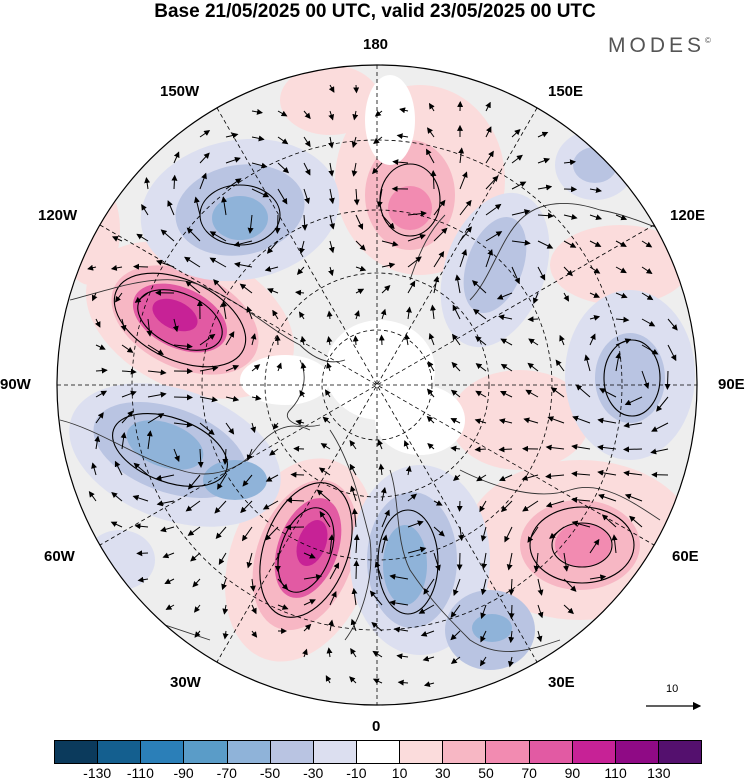 The width and height of the screenshot is (750, 783). I want to click on colorbar-tick-label: 90, so click(572, 773).